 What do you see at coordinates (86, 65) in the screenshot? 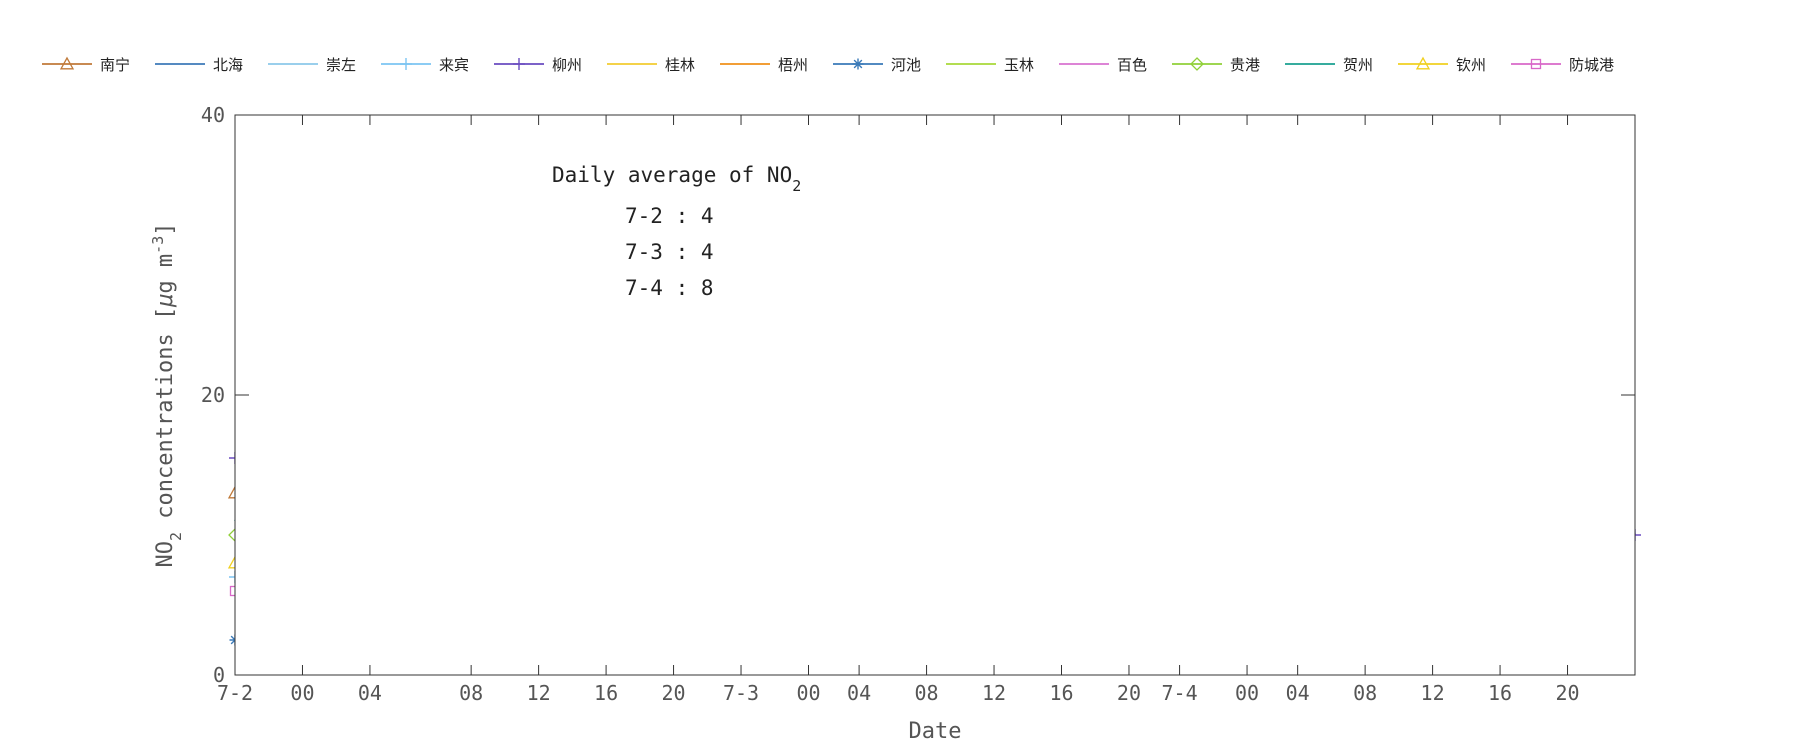
I see `legend-item: 南宁` at bounding box center [86, 65].